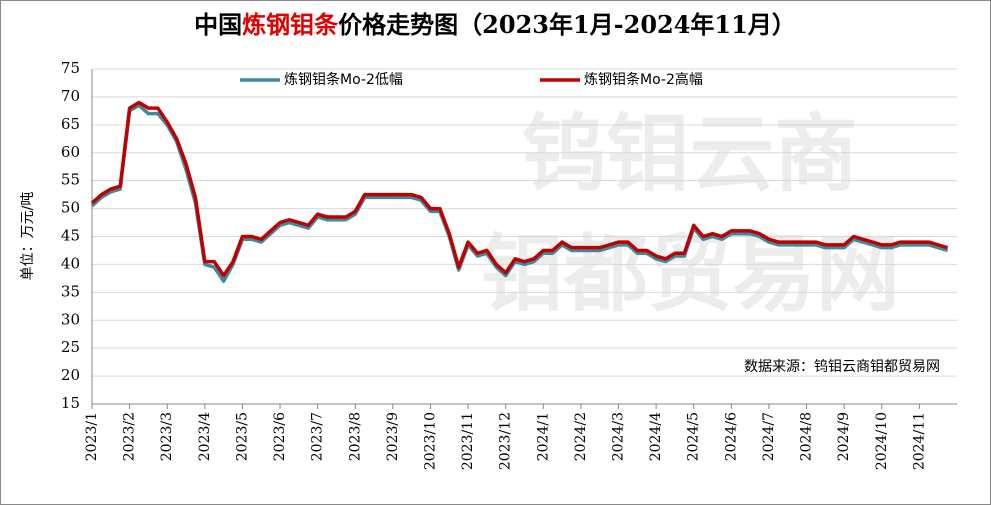 The width and height of the screenshot is (991, 505). Describe the element at coordinates (919, 441) in the screenshot. I see `x-tick-label: 2024/11` at that location.